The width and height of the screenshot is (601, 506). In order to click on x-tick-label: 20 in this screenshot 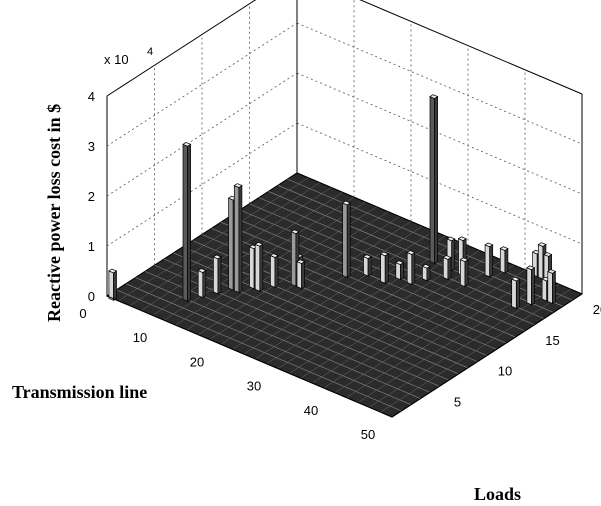, I will do `click(197, 361)`.